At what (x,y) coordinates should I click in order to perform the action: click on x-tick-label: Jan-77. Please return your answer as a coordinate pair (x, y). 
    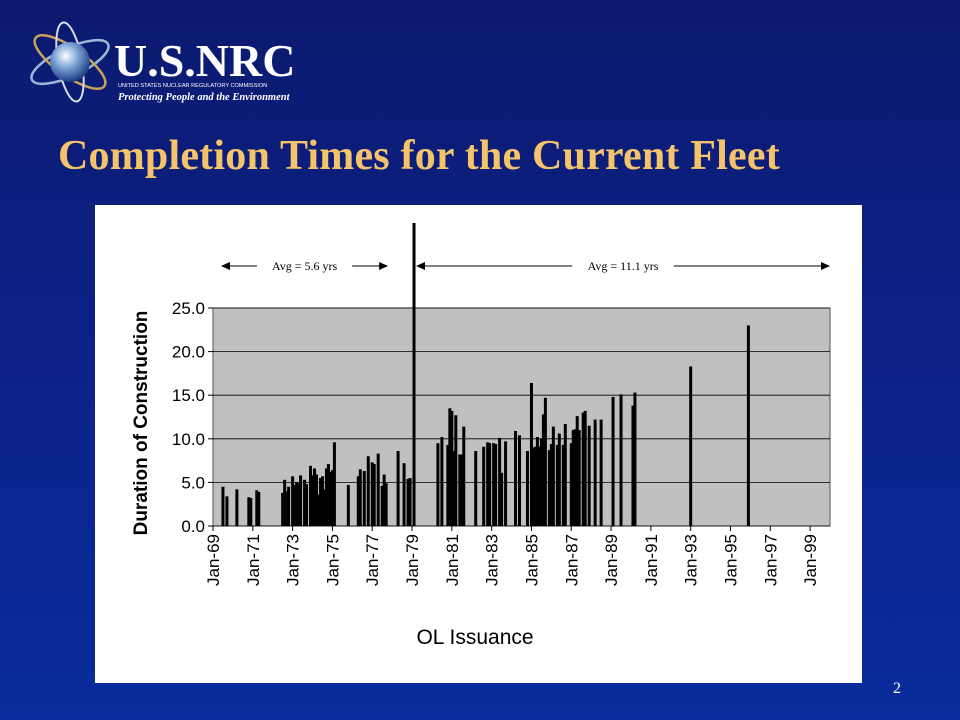
    Looking at the image, I should click on (372, 560).